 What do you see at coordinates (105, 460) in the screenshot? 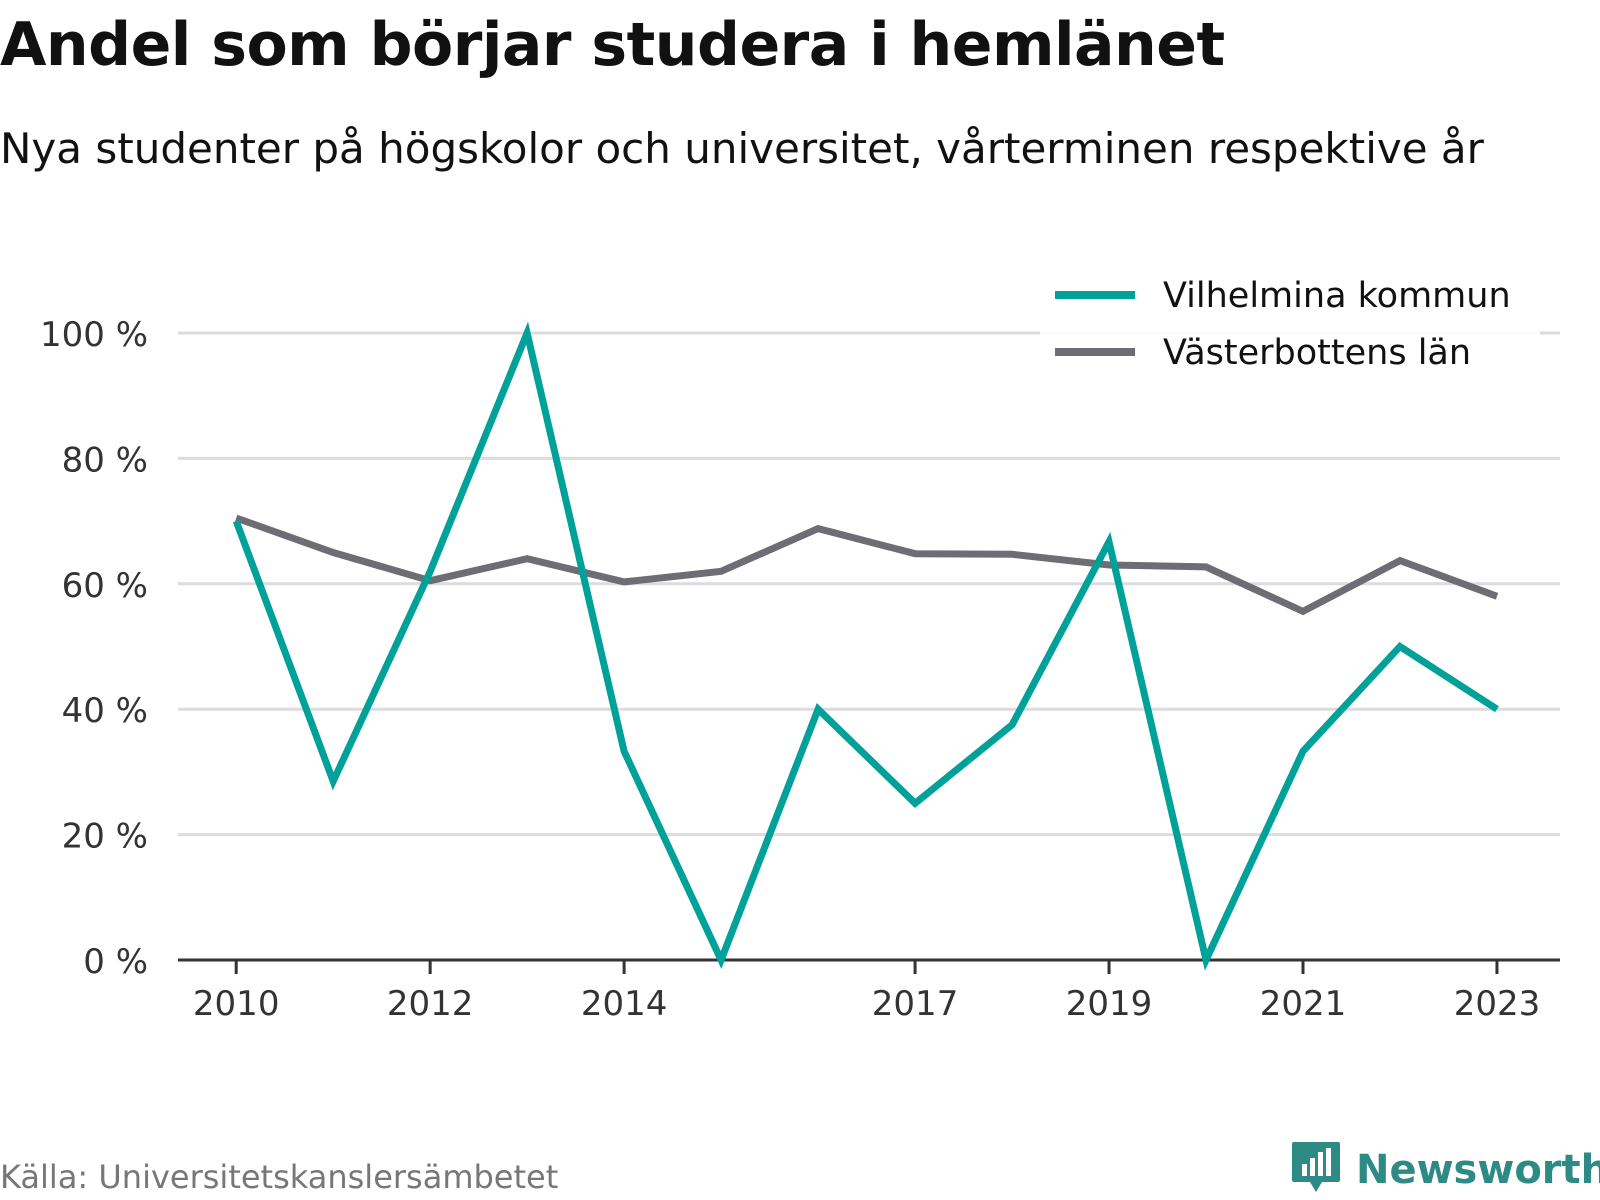
I see `y-tick-label: 80 %` at bounding box center [105, 460].